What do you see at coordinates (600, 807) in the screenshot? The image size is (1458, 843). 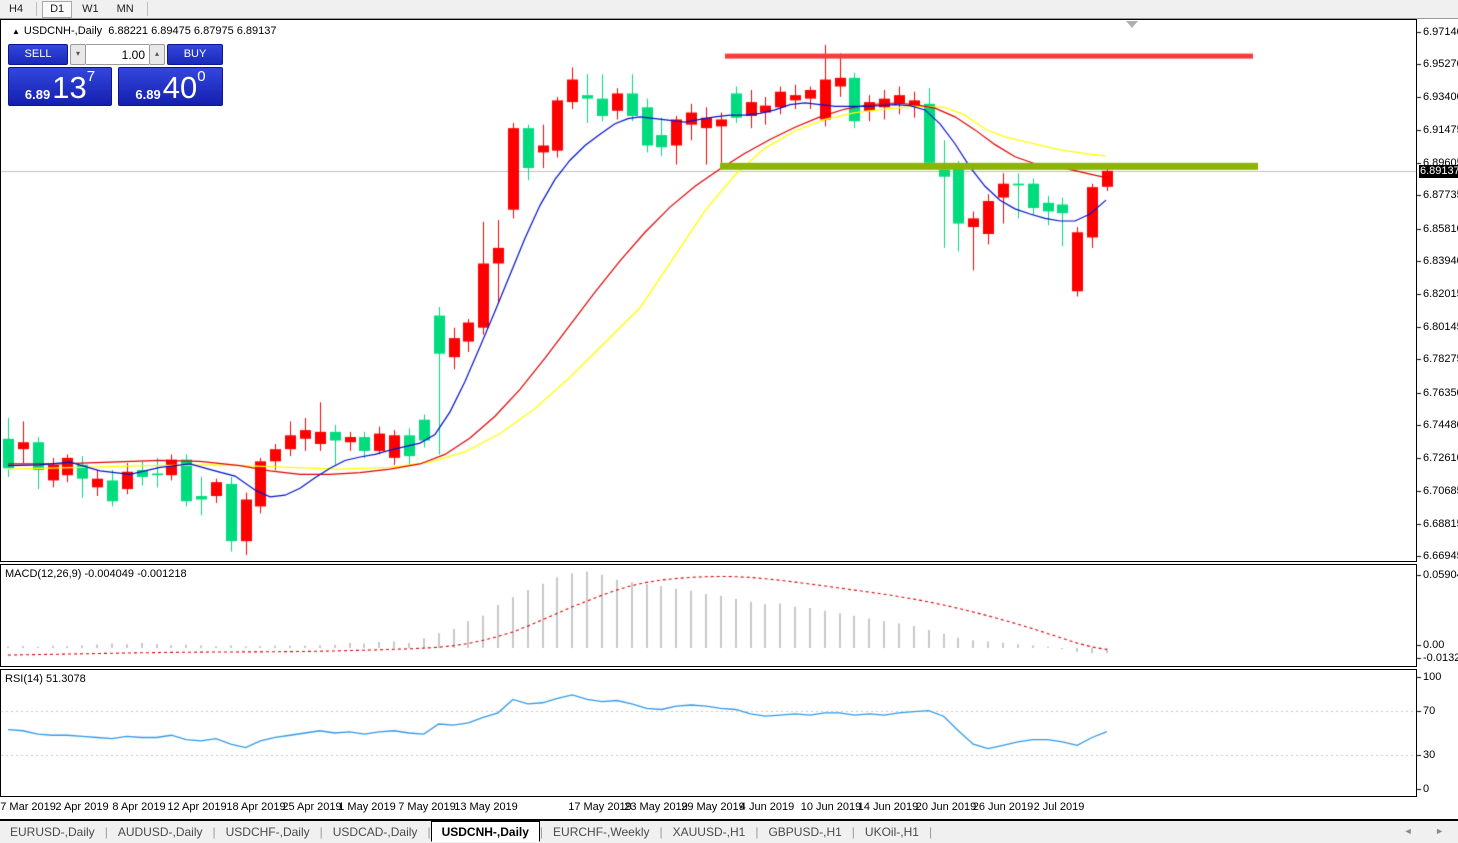 I see `date-axis-label: 17 May 2019` at bounding box center [600, 807].